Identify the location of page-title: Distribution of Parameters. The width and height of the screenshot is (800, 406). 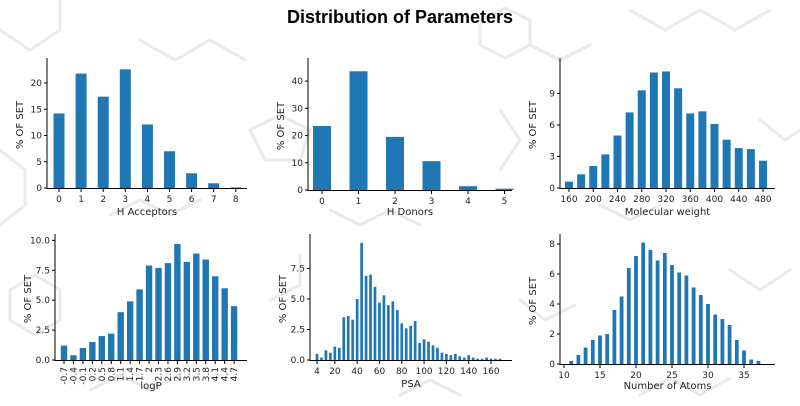
(400, 17).